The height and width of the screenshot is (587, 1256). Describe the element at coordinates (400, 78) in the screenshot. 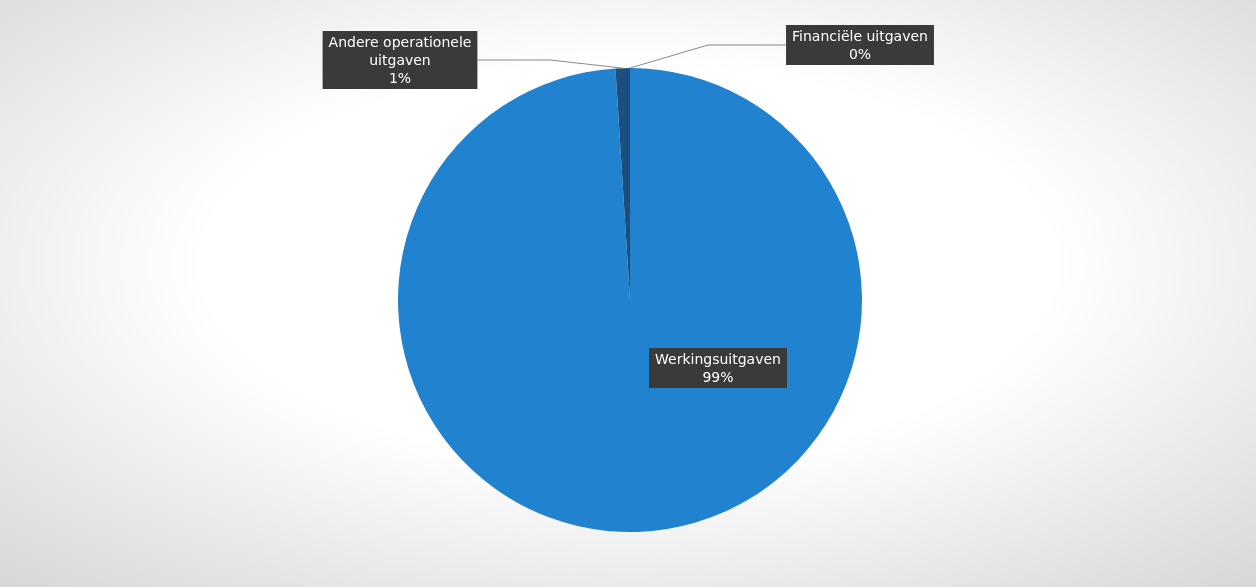

I see `data-label: 1%` at that location.